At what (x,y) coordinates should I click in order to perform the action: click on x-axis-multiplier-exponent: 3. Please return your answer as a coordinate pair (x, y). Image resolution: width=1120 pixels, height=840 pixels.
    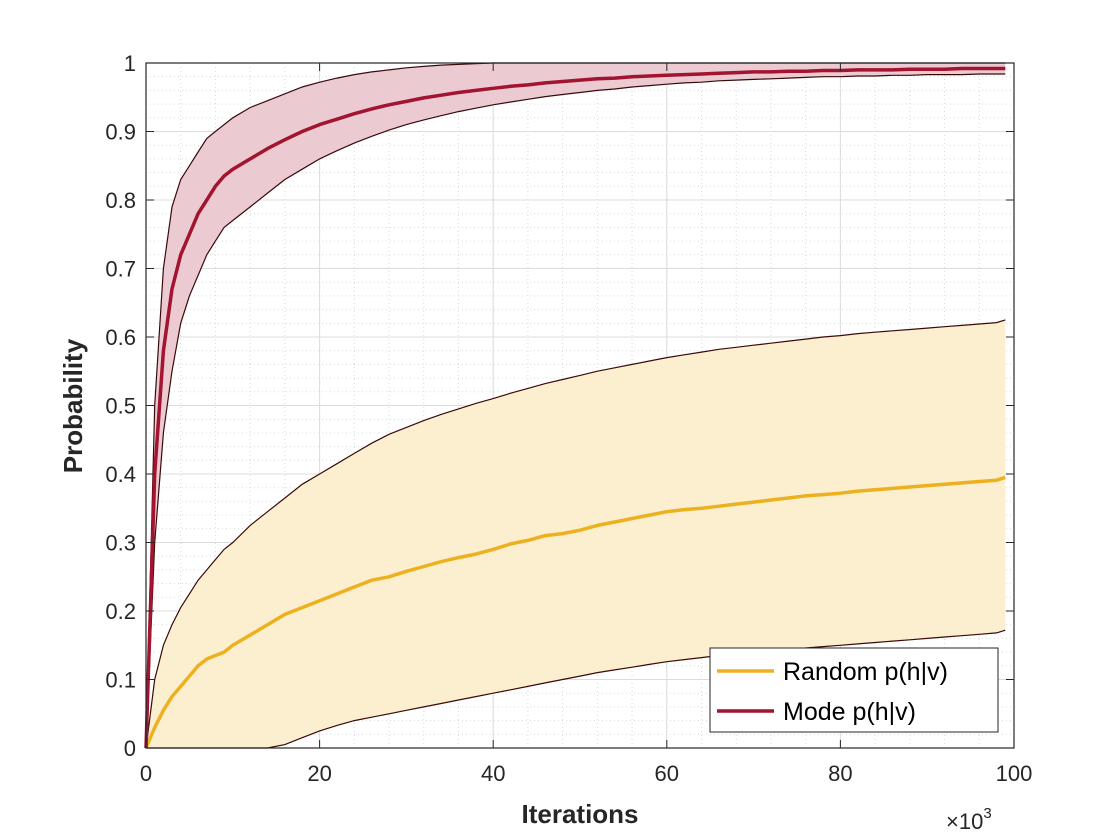
    Looking at the image, I should click on (987, 813).